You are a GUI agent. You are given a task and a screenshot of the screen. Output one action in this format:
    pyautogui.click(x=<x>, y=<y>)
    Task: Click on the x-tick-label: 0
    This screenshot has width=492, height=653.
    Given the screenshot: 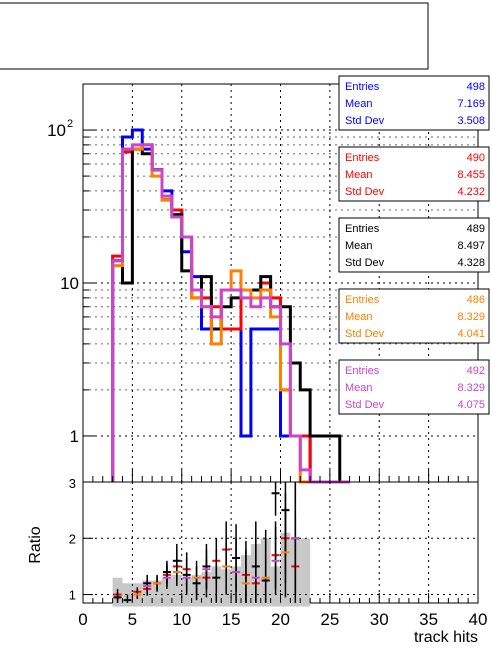 What is the action you would take?
    pyautogui.click(x=82, y=619)
    